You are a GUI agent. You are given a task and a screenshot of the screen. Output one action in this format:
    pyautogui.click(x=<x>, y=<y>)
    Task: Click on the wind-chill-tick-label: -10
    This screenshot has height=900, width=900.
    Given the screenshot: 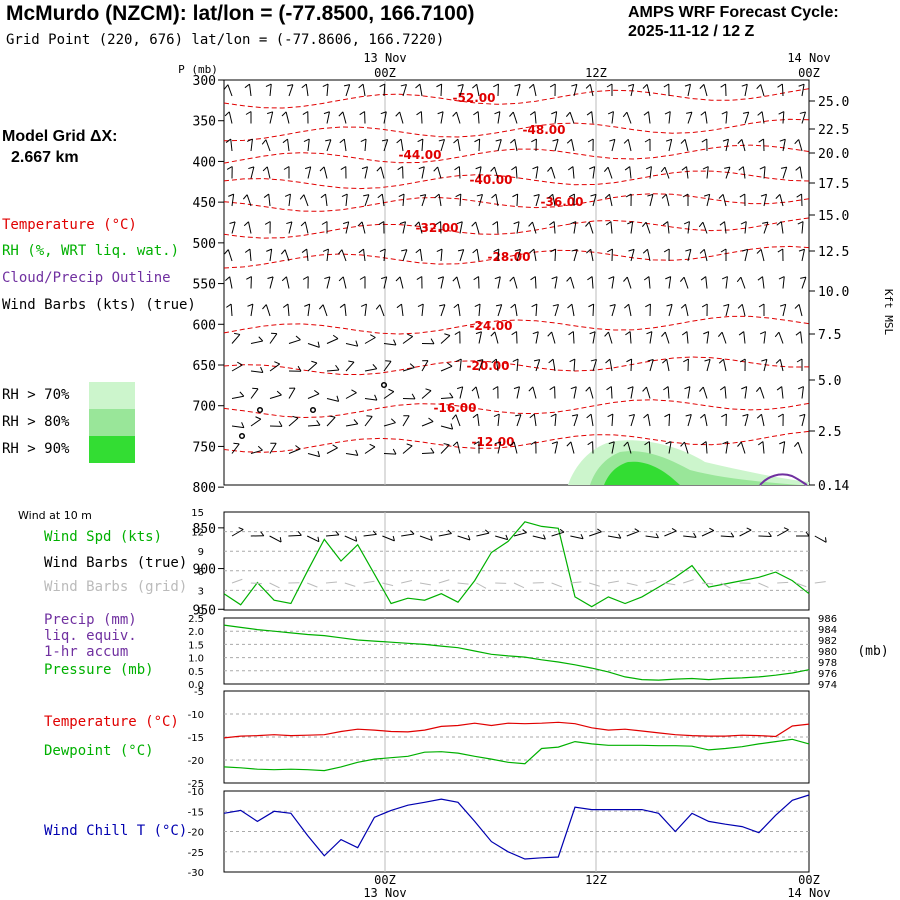 What is the action you would take?
    pyautogui.click(x=196, y=792)
    